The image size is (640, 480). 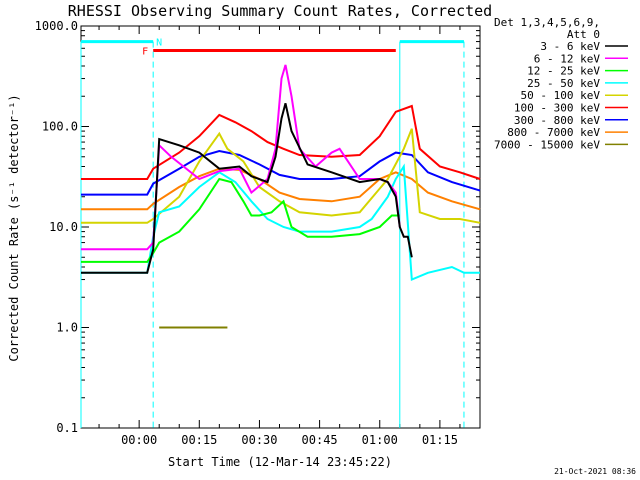 I want to click on footer-timestamp: 21-Oct-2021 08:36, so click(x=595, y=471).